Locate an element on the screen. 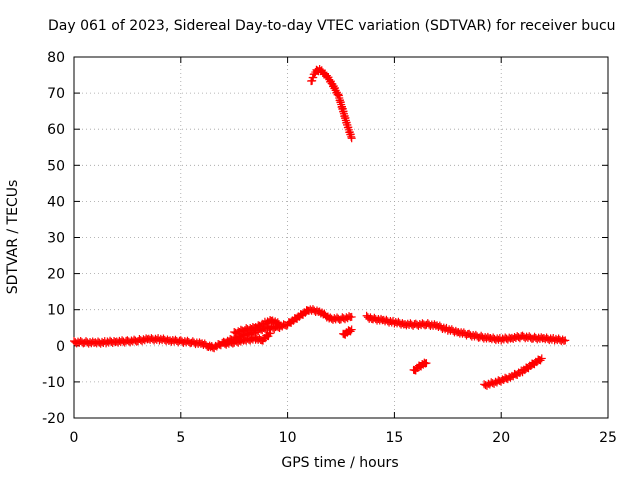  y-tick-label: 80 is located at coordinates (56, 58).